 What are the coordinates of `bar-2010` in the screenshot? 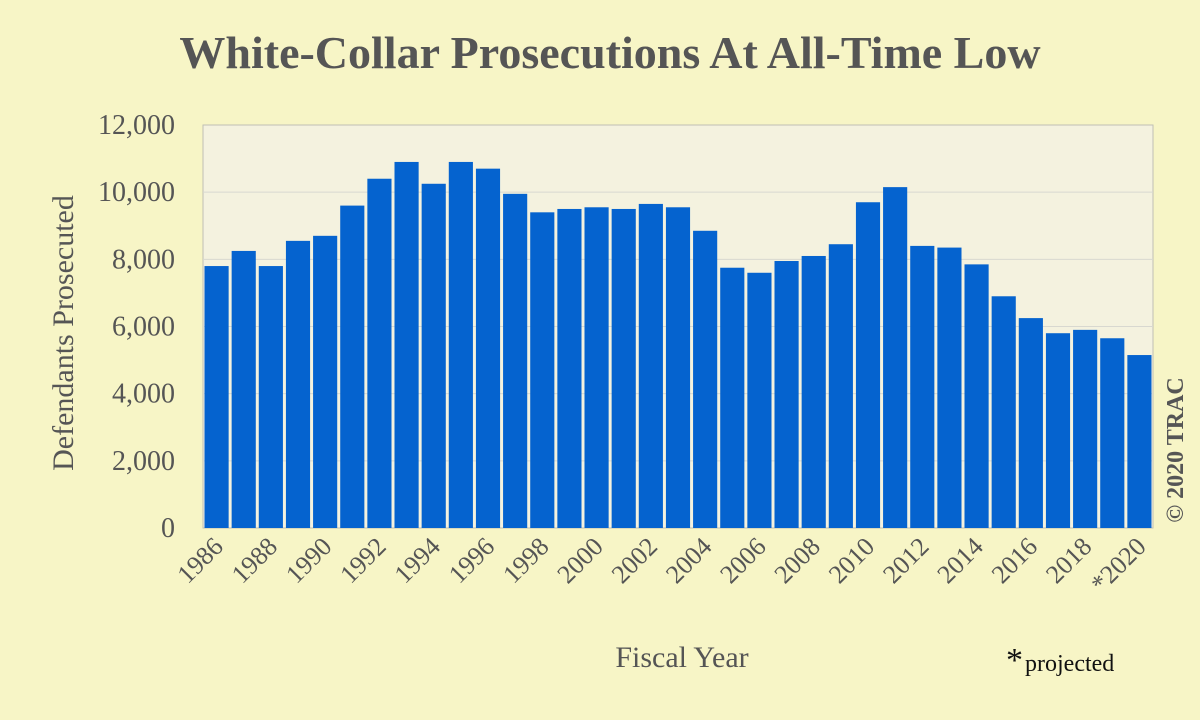 It's located at (868, 365).